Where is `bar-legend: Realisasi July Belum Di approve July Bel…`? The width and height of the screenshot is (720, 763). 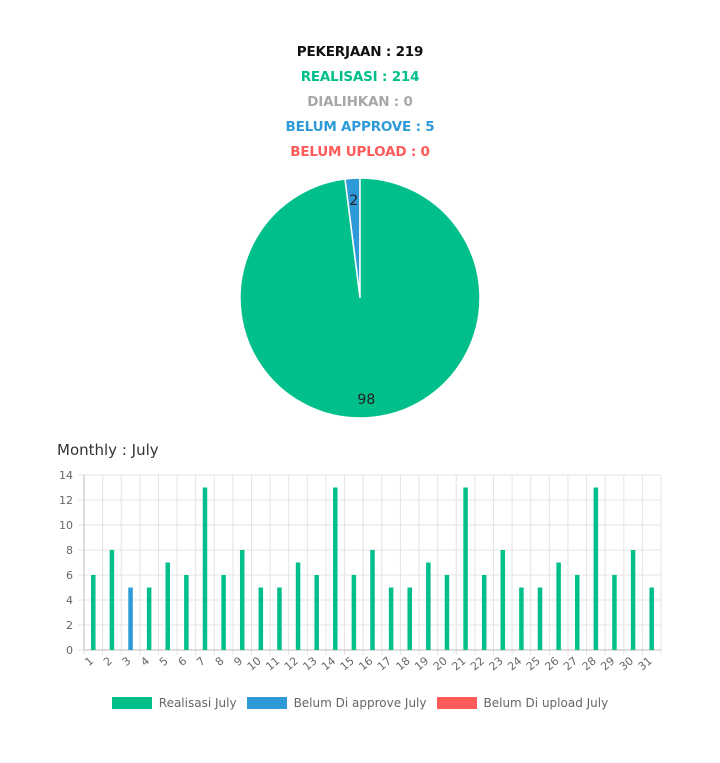
bar-legend: Realisasi July Belum Di approve July Bel… is located at coordinates (360, 703).